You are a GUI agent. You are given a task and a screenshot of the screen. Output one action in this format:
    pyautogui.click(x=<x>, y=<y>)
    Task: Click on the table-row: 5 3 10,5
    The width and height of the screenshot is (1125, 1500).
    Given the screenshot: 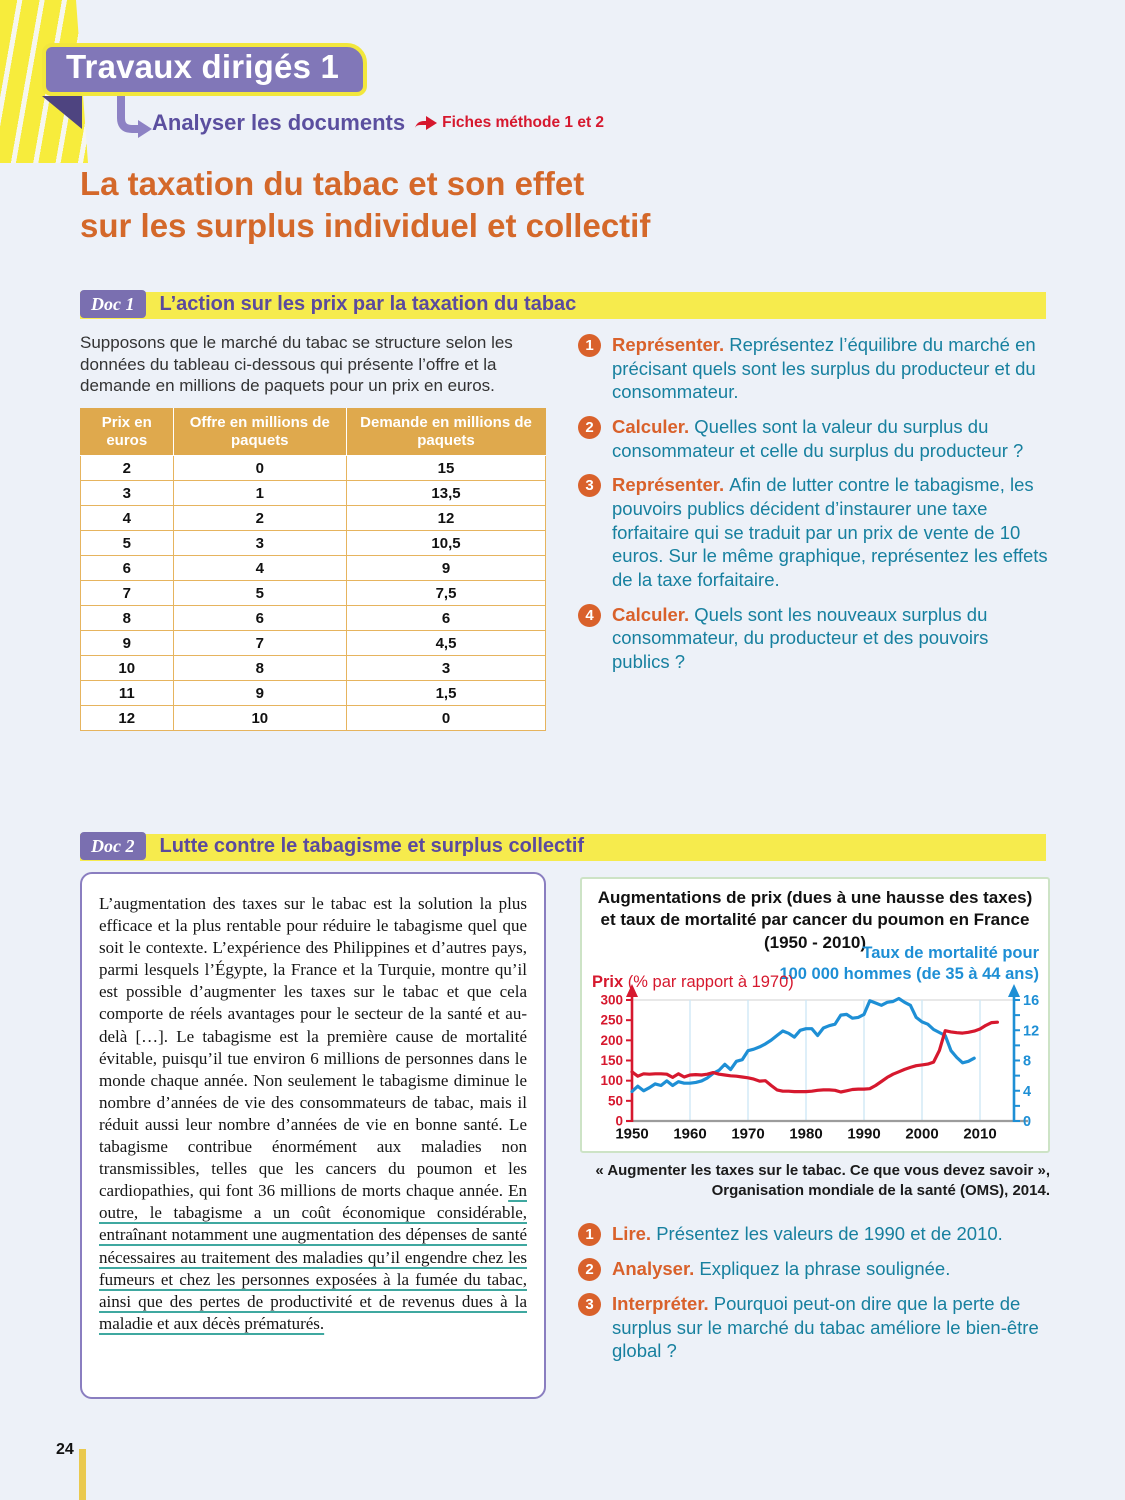 What is the action you would take?
    pyautogui.click(x=313, y=543)
    